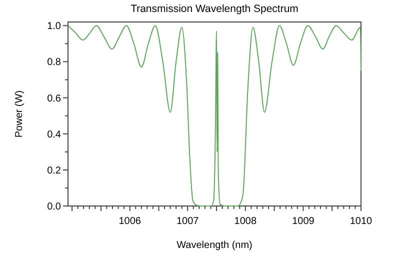 The height and width of the screenshot is (263, 400). What do you see at coordinates (130, 221) in the screenshot?
I see `x-tick-label: 1006` at bounding box center [130, 221].